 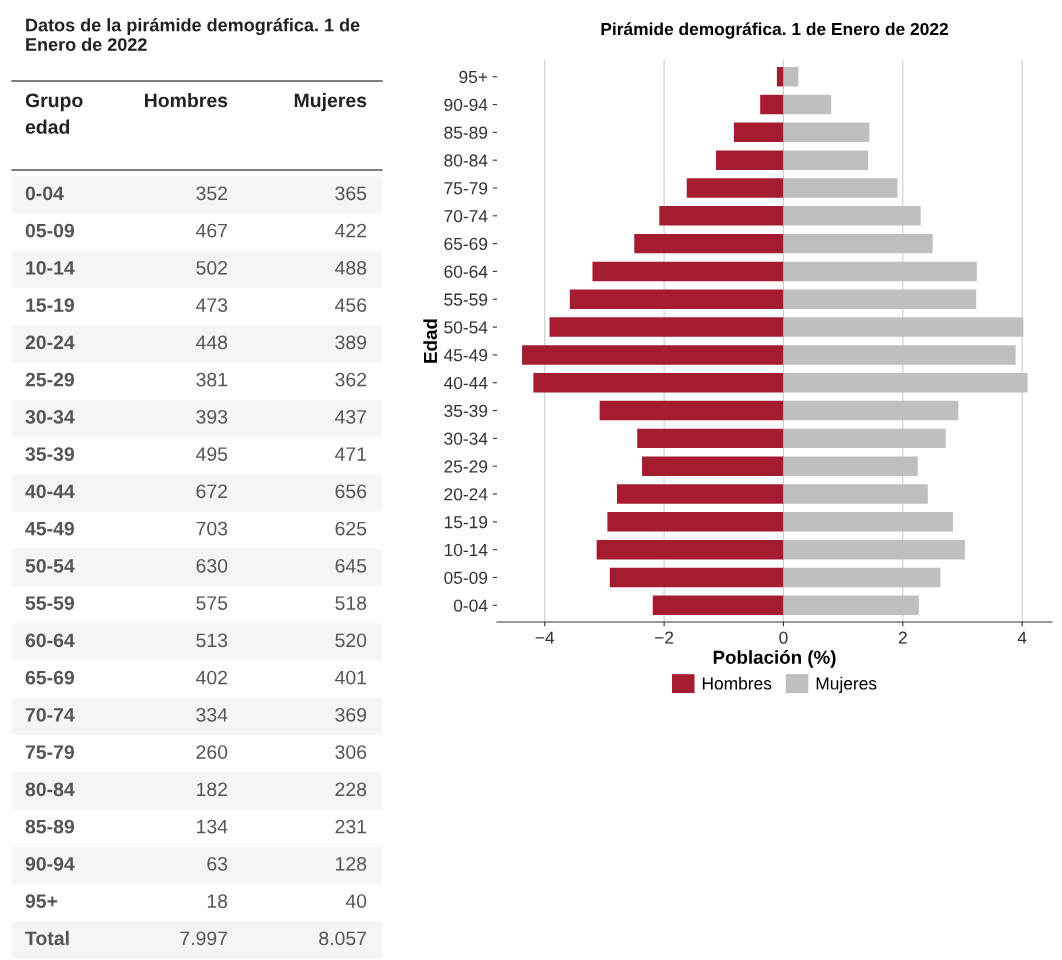 I want to click on category-label: 25-29, so click(x=50, y=379).